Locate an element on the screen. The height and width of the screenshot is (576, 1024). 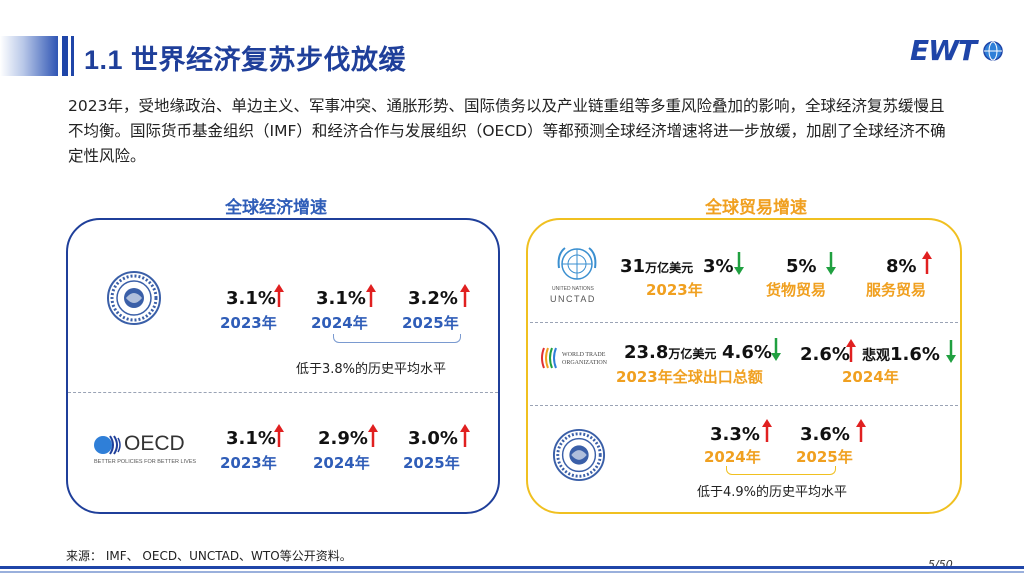
ewt-logo: EWT is located at coordinates (958, 51).